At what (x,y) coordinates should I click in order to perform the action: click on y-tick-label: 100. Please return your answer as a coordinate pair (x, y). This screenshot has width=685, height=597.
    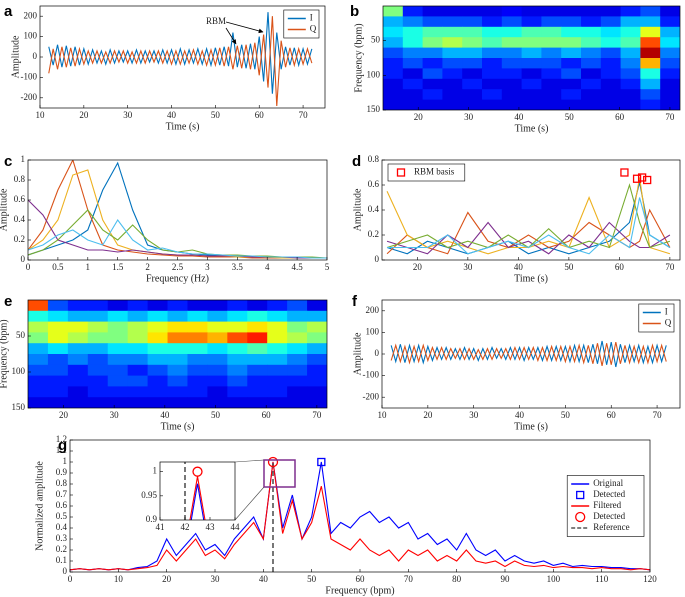
    Looking at the image, I should click on (374, 74).